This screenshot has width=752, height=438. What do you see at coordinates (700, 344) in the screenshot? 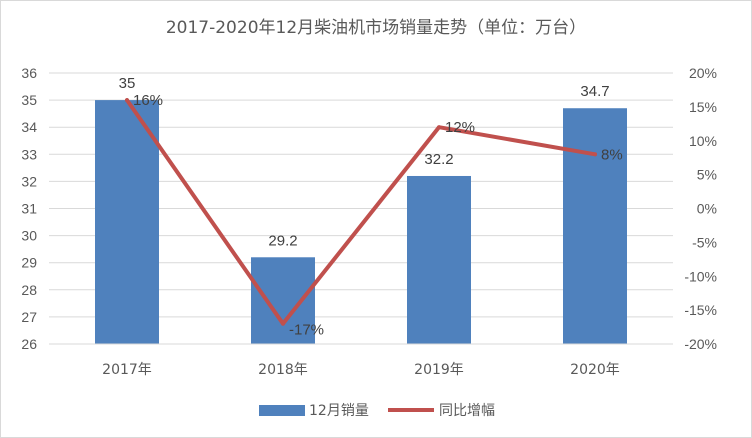
I see `y2-tick-label: -20%` at bounding box center [700, 344].